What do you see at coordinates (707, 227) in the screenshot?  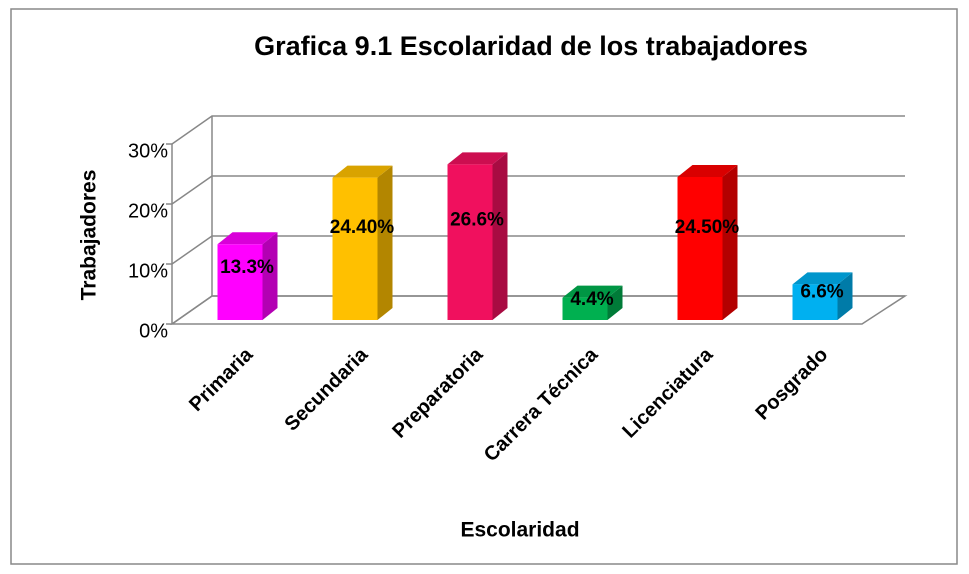 I see `data-label: 24.50%` at bounding box center [707, 227].